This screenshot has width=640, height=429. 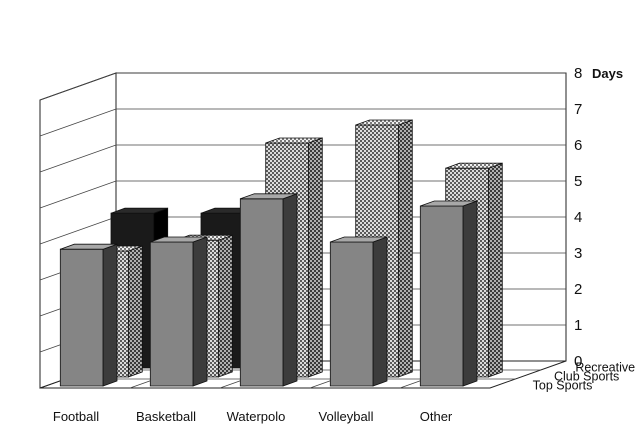 I want to click on series-label: Top Sports, so click(x=563, y=386).